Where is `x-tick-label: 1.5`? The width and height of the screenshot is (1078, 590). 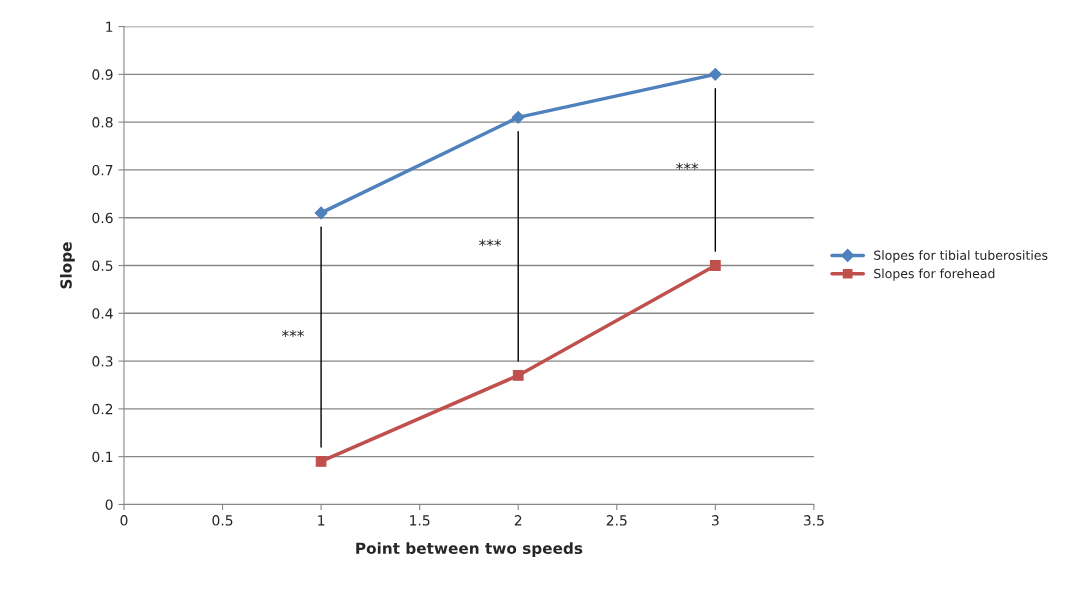
x-tick-label: 1.5 is located at coordinates (420, 520).